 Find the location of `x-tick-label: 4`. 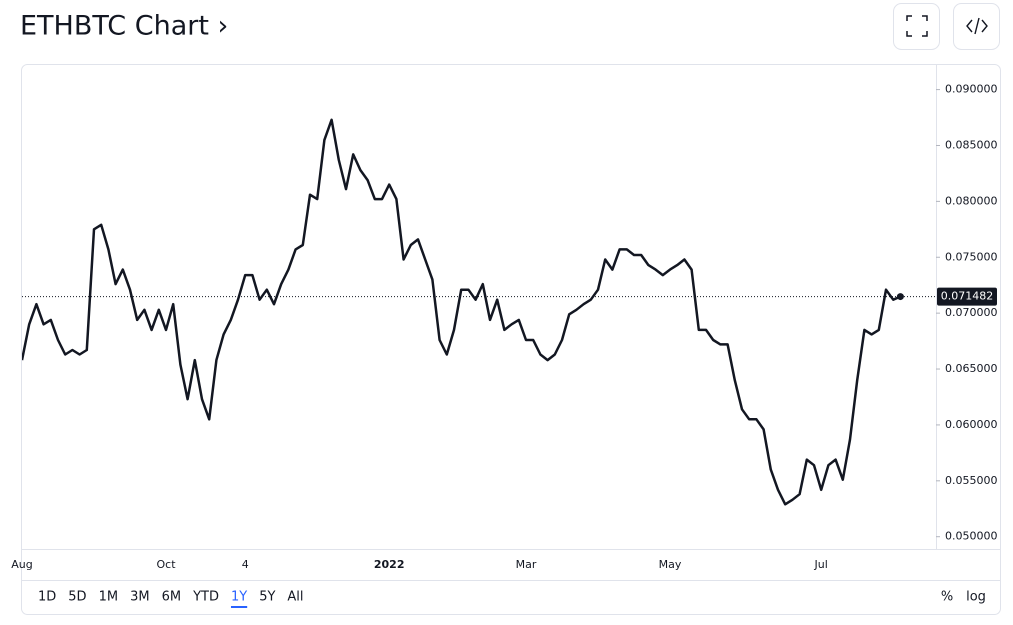

x-tick-label: 4 is located at coordinates (245, 564).